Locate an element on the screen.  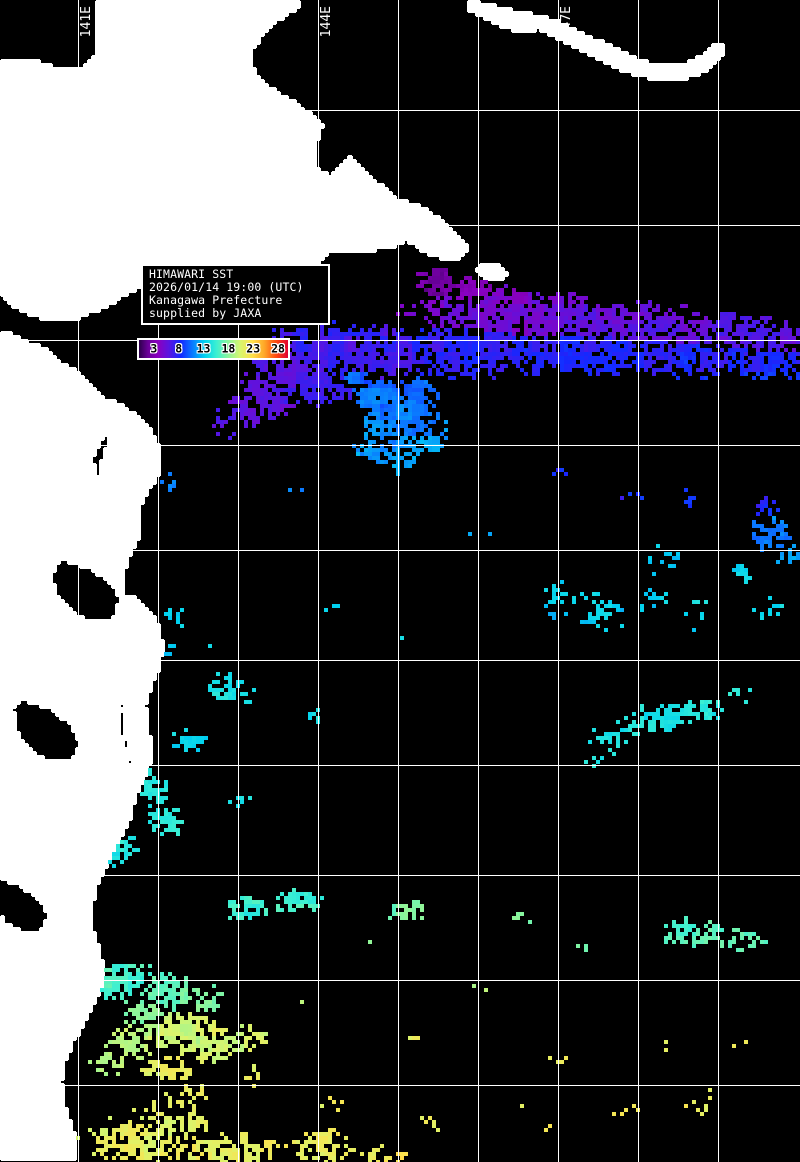
info-line-timestamp: 2026/01/14 19:00 (UTC) is located at coordinates (226, 287).